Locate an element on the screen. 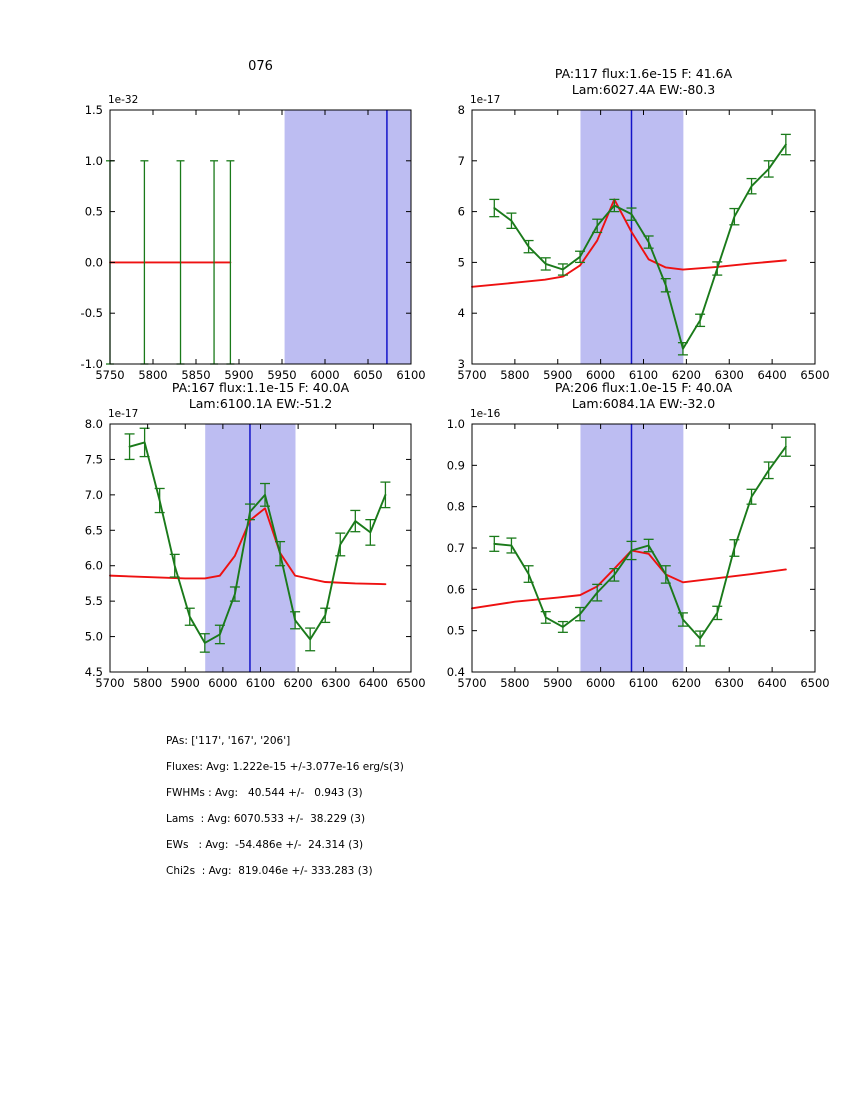 The image size is (850, 1100). summary-line-ews: EWs : Avg: -54.486e +/- 24.314 (3) is located at coordinates (265, 845).